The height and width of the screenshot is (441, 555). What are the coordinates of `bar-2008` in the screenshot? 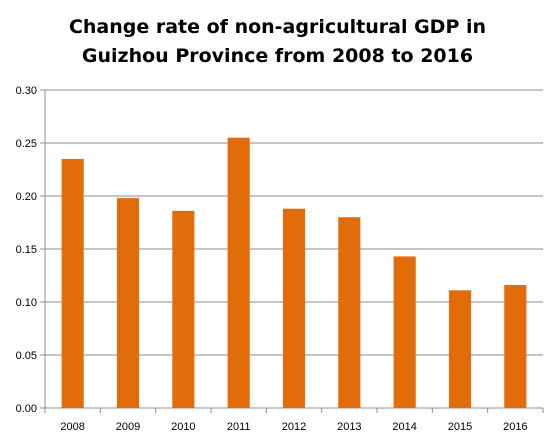 It's located at (72, 283).